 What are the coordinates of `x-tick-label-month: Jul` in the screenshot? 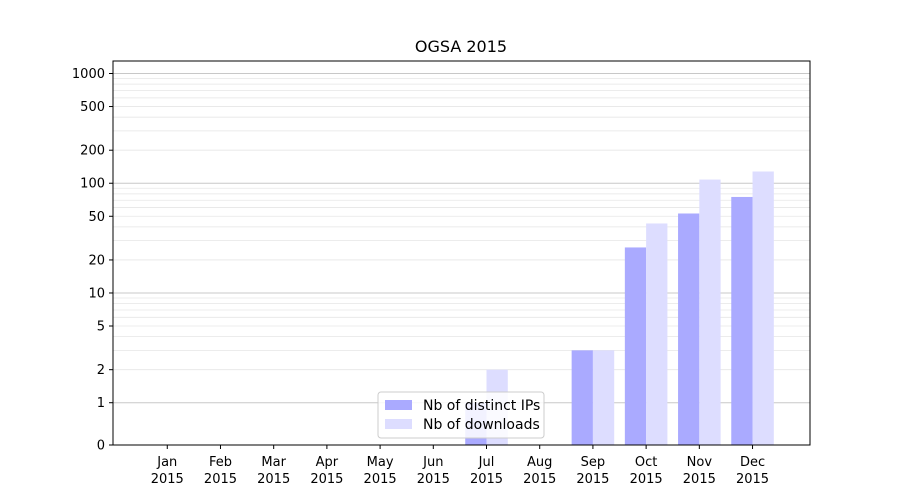 It's located at (486, 462).